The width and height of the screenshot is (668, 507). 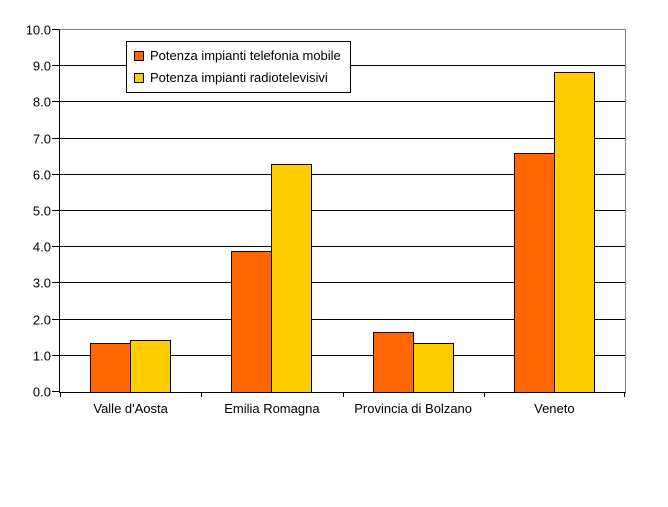 What do you see at coordinates (41, 175) in the screenshot?
I see `y-axis-tick-label: 6.0` at bounding box center [41, 175].